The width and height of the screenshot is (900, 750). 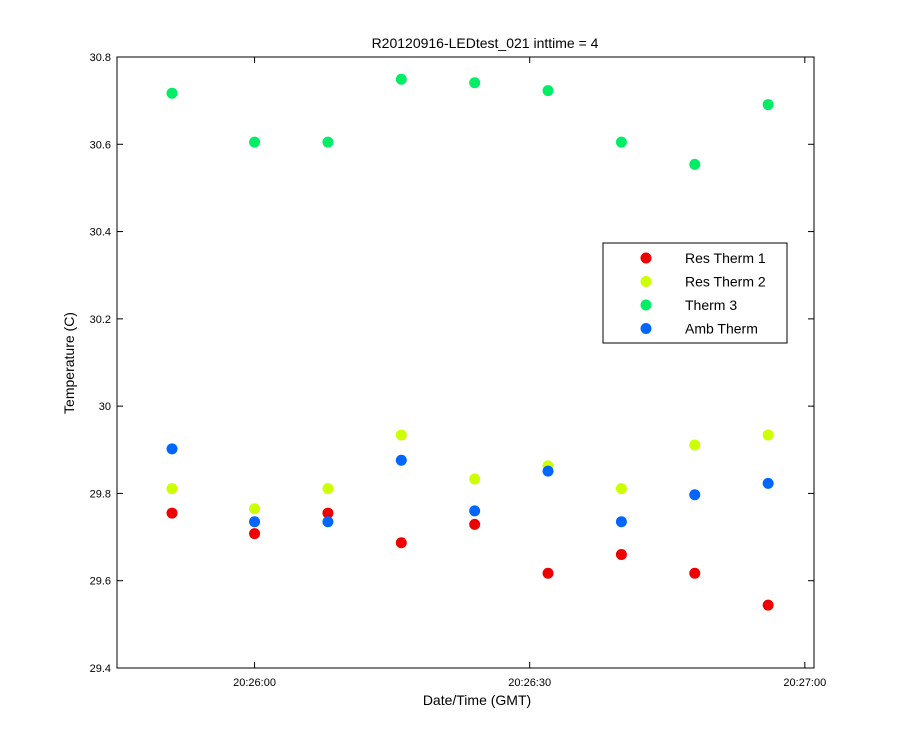 I want to click on legend-label: Res Therm 1, so click(x=725, y=258).